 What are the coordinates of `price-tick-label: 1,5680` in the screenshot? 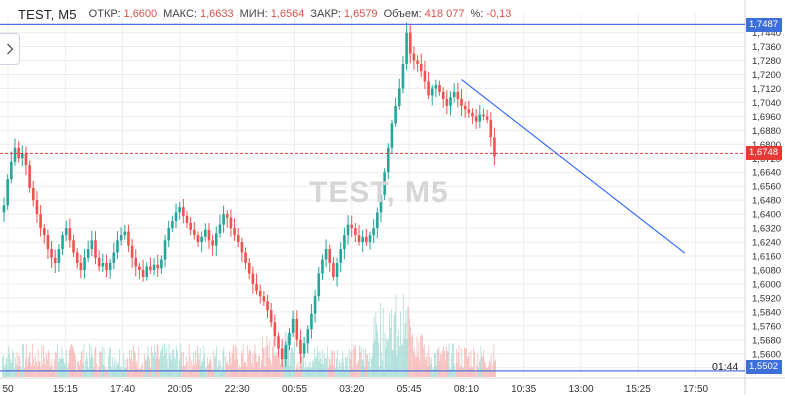 It's located at (766, 340).